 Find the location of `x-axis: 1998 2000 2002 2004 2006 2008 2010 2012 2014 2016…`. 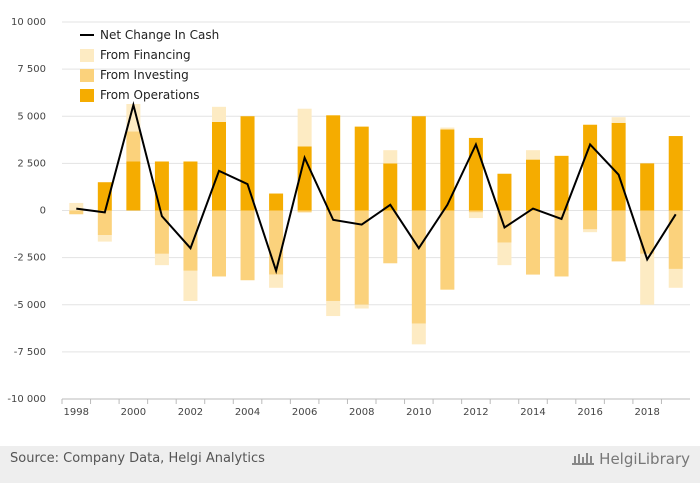

x-axis: 1998 2000 2002 2004 2006 2008 2010 2012 2014 2016… is located at coordinates (361, 408).